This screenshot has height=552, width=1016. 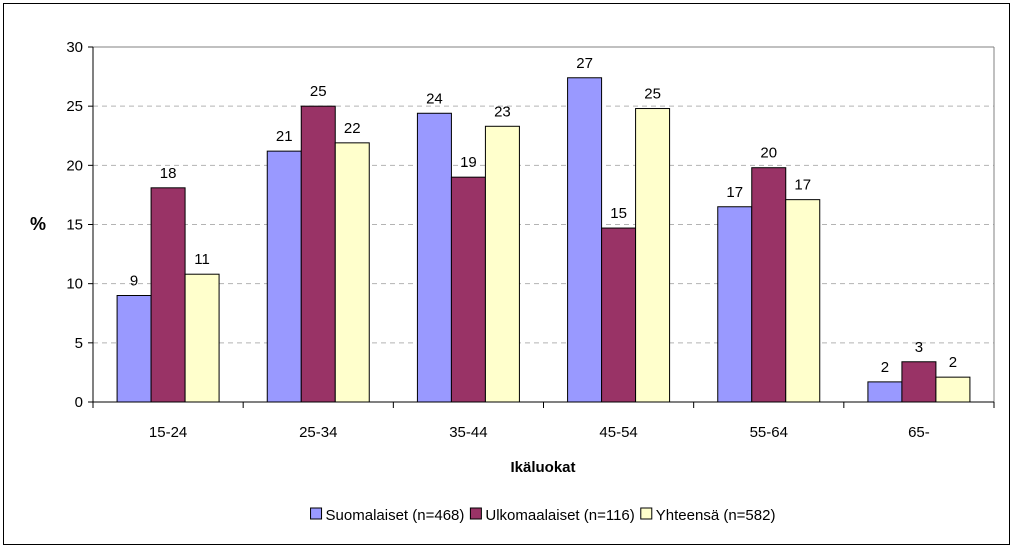 I want to click on x-tick-label: 15-24, so click(x=168, y=432).